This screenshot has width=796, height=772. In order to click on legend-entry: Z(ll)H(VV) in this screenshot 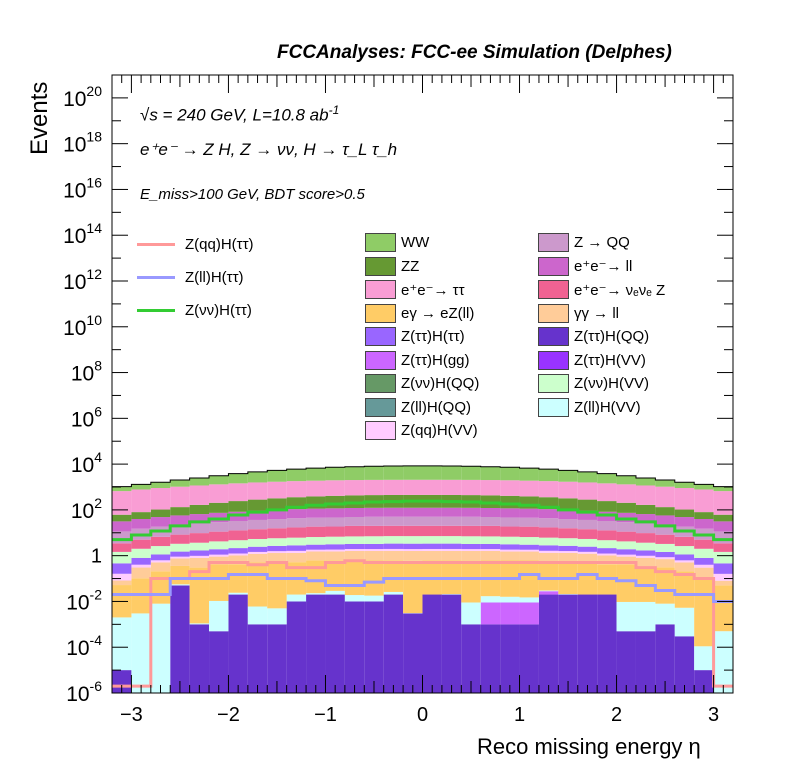, I will do `click(589, 407)`.